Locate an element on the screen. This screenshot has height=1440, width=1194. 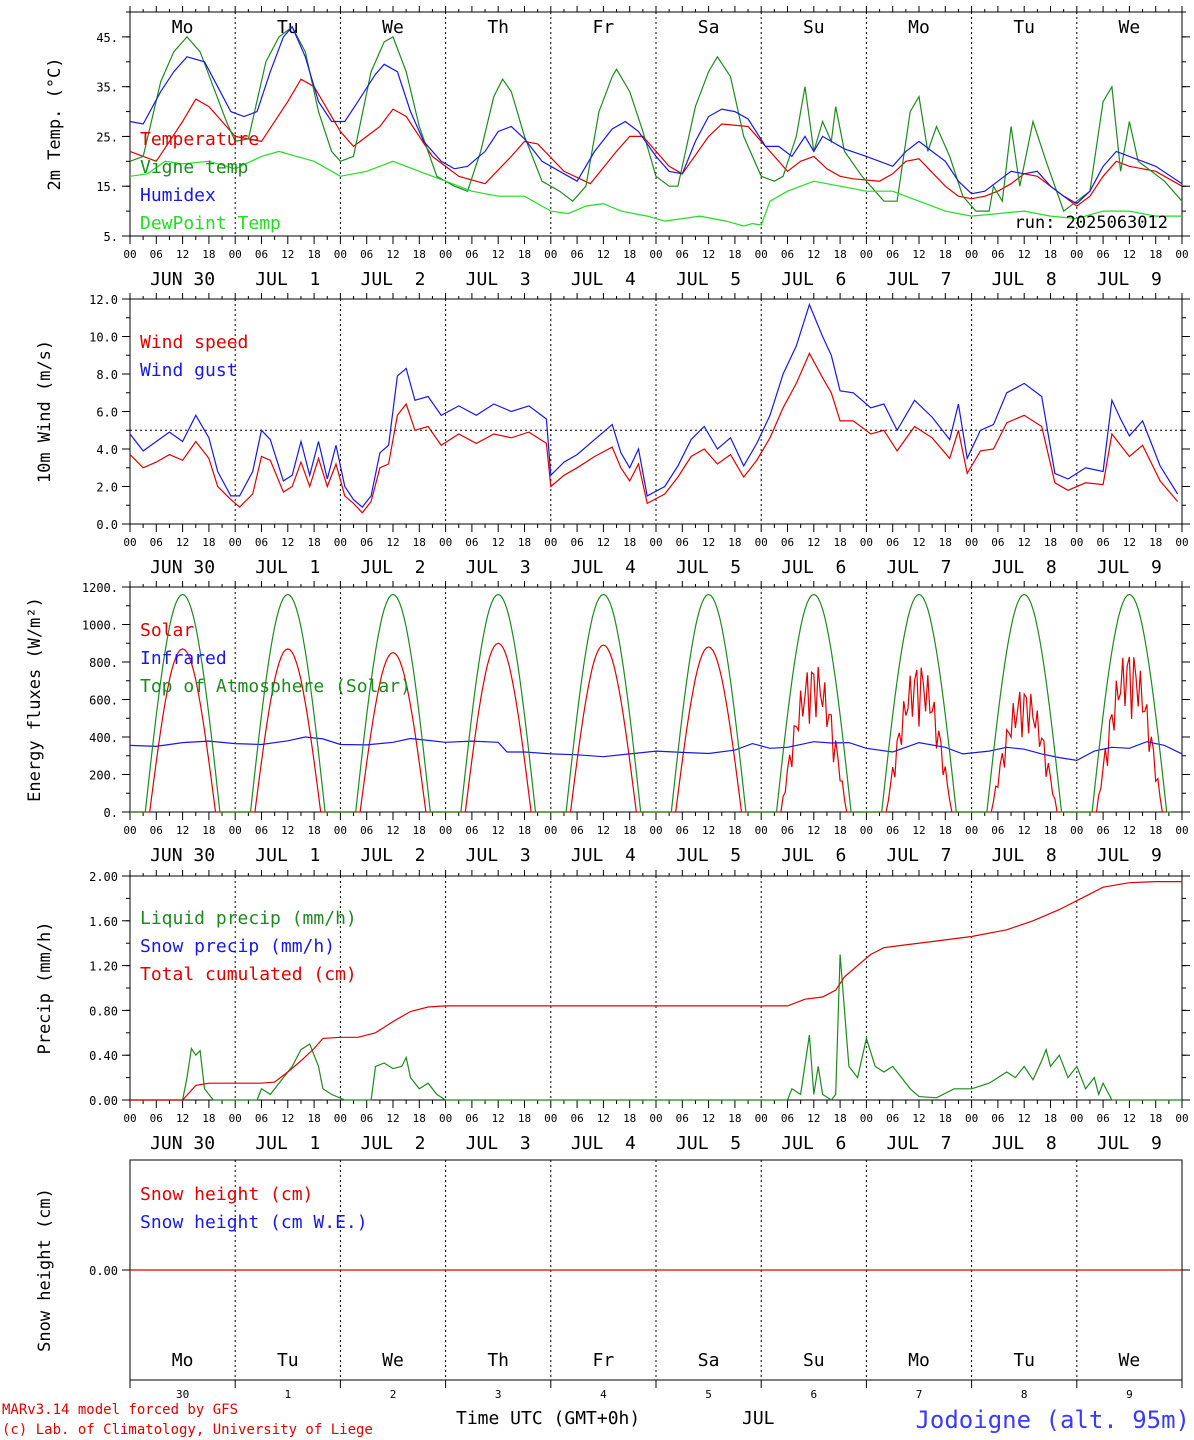
date-label: JUL 7 is located at coordinates (918, 855).